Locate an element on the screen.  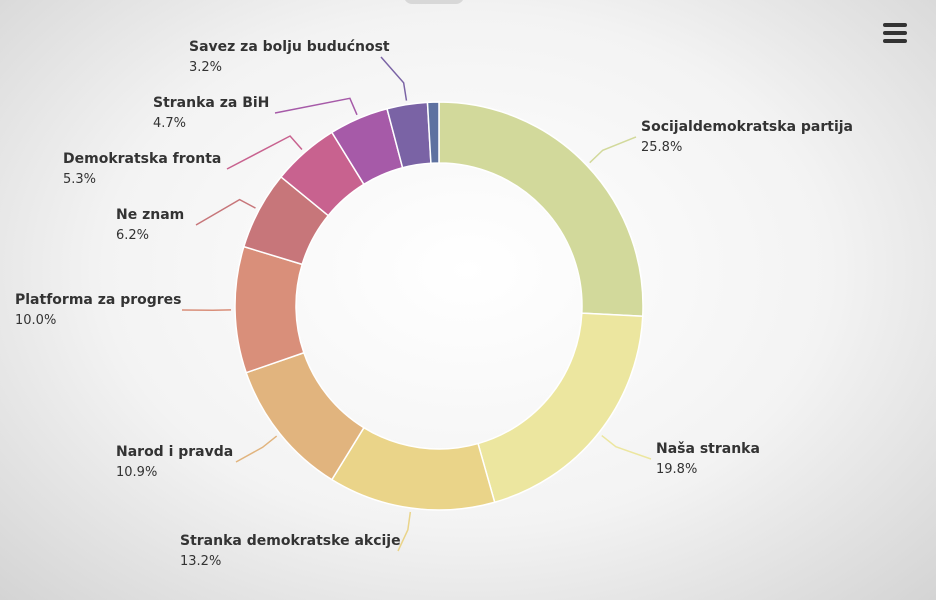
slice-value-label: 19.8% is located at coordinates (676, 469).